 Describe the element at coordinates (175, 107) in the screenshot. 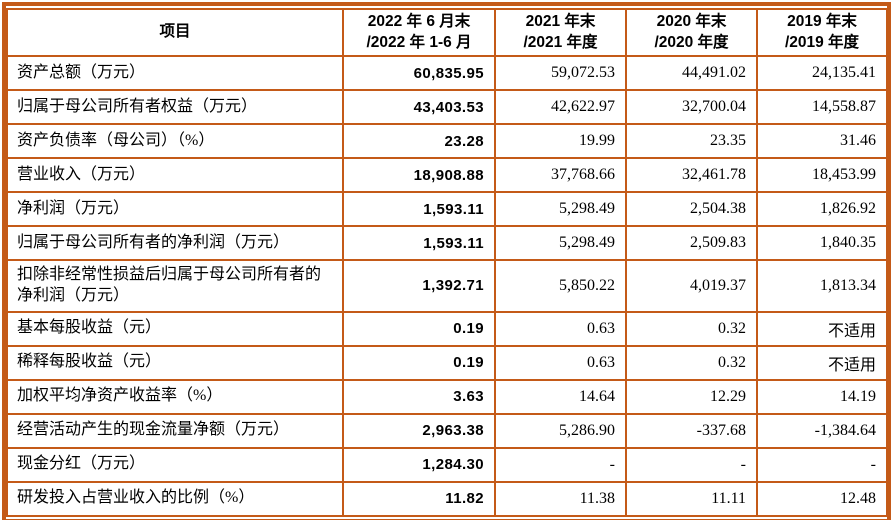

I see `row-label-cell: 归属于母公司所有者权益（万元）` at that location.